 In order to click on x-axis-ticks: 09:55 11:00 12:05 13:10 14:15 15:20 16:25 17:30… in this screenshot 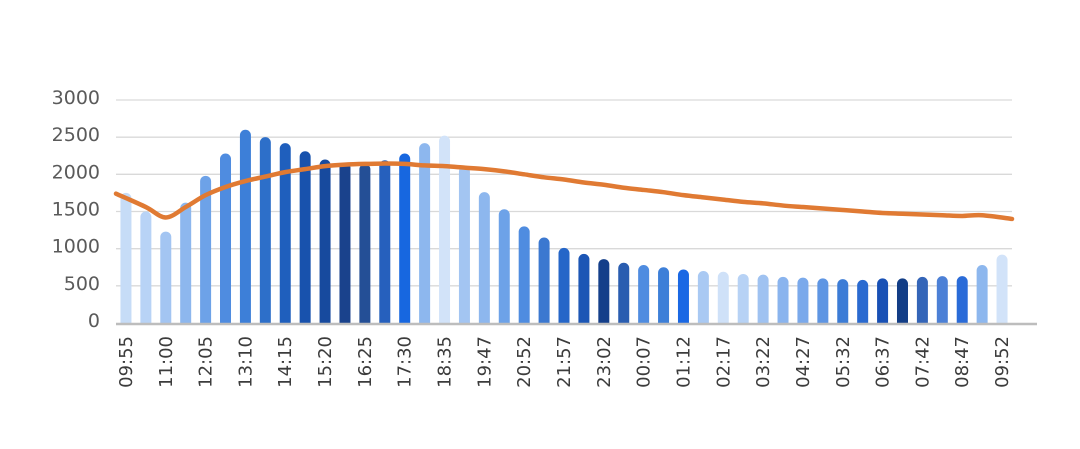, I will do `click(564, 362)`.